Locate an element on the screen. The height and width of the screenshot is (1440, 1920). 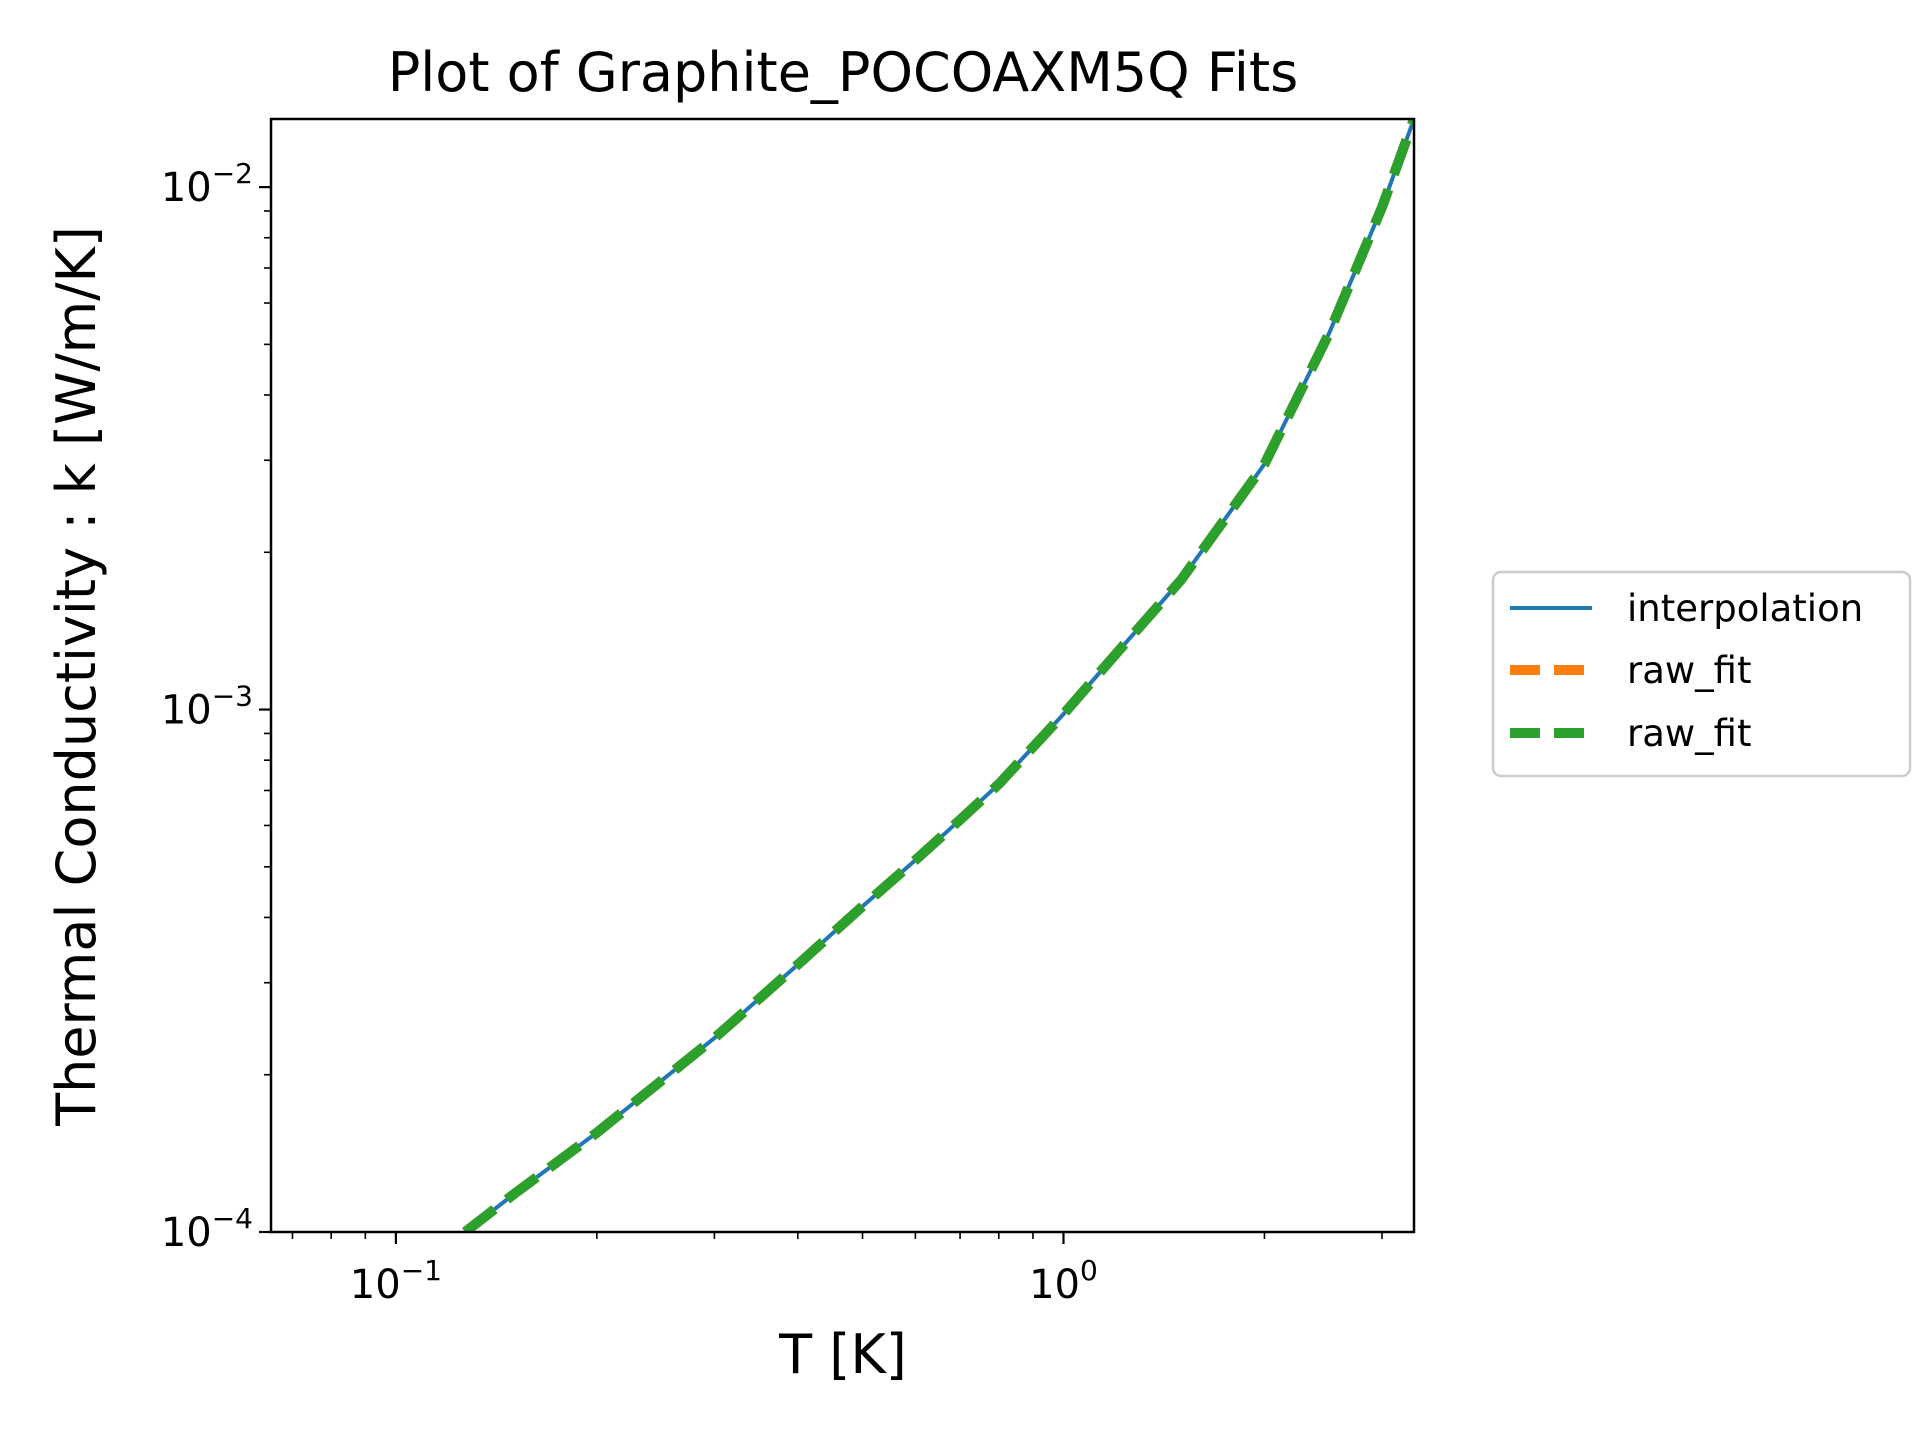
legend: interpolation raw_fit raw_fit is located at coordinates (1701, 674).